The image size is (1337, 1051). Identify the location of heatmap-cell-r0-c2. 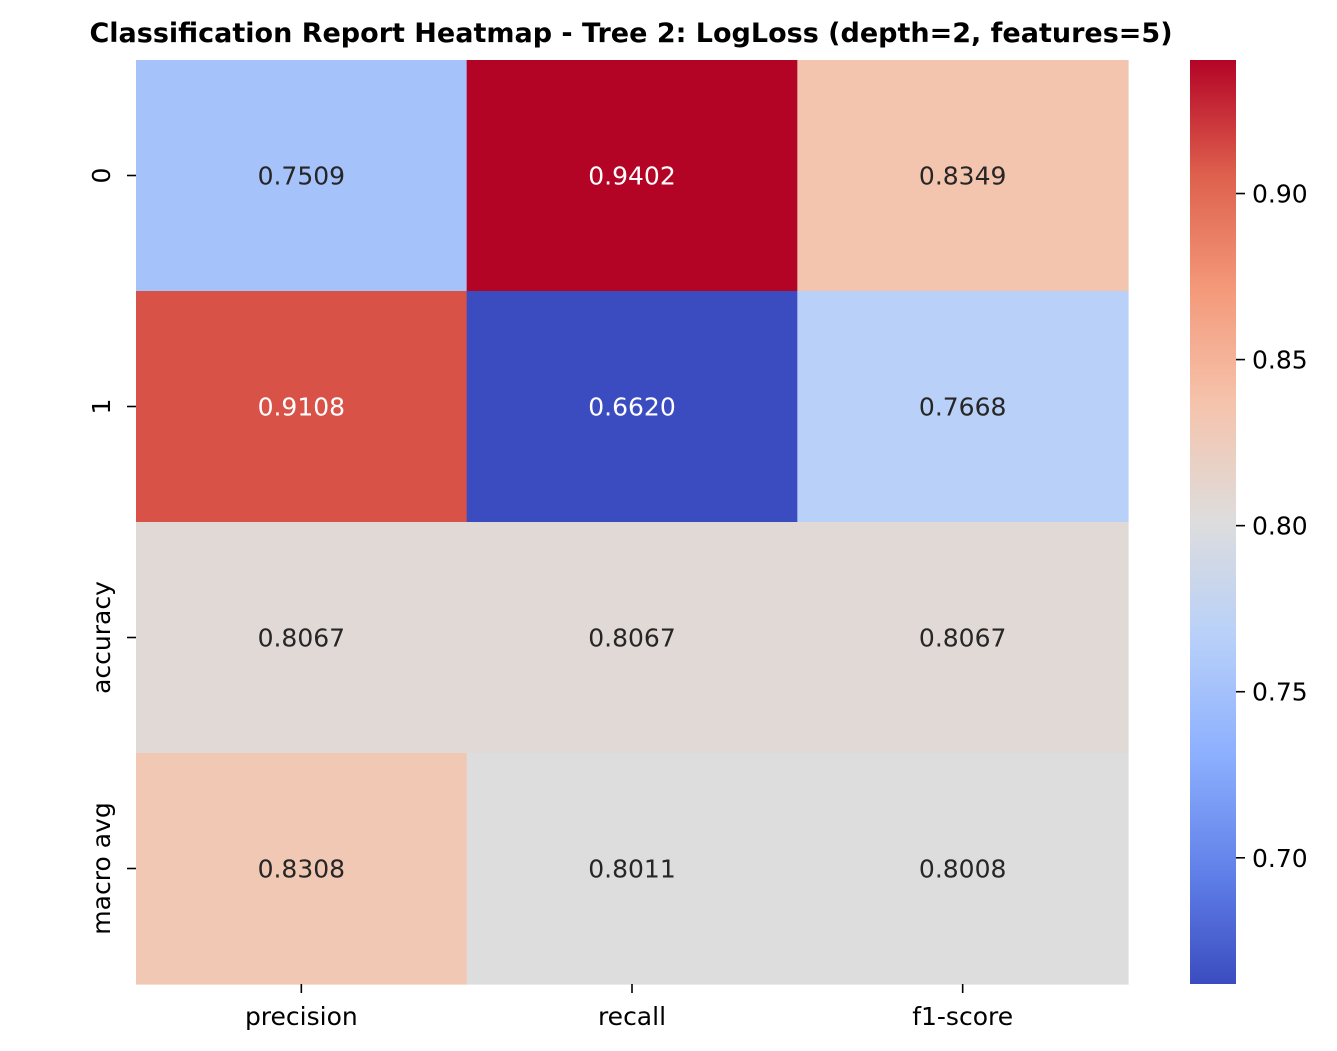
(963, 176).